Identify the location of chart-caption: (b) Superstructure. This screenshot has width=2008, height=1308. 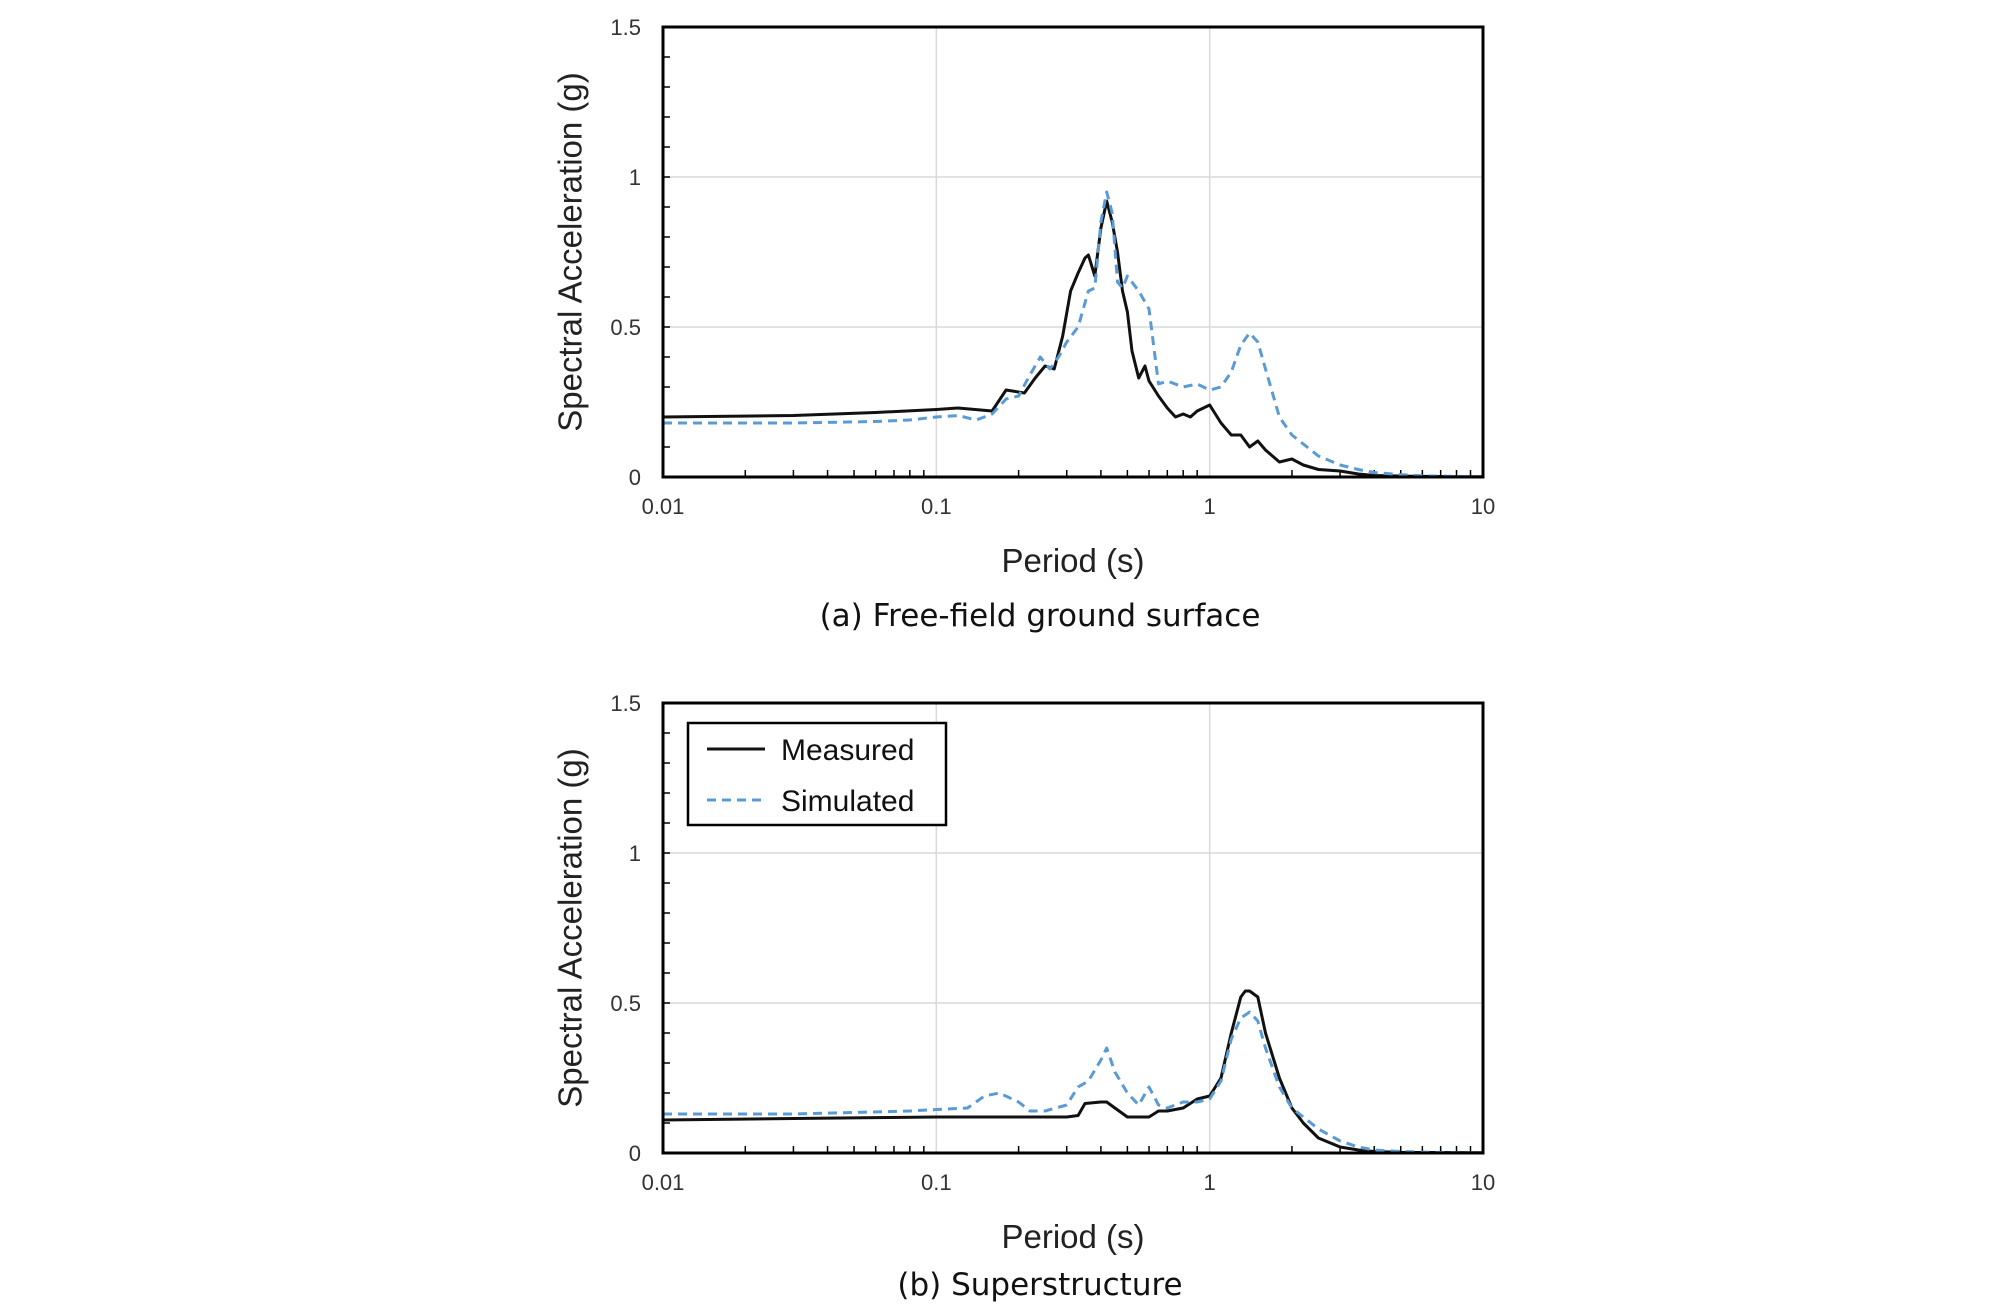
(1039, 1285).